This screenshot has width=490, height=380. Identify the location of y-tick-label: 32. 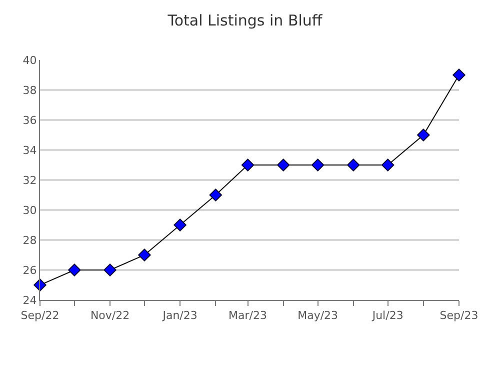
(29, 180).